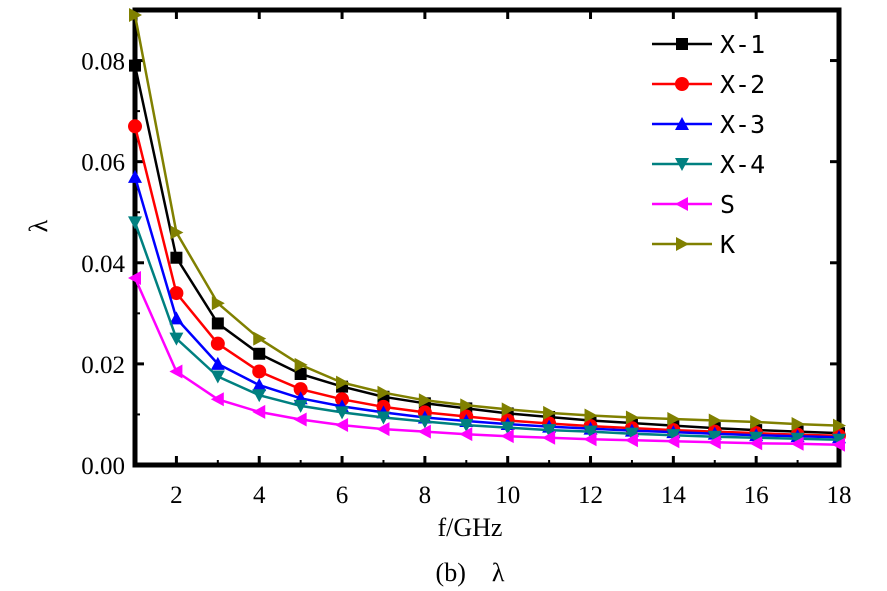 The height and width of the screenshot is (591, 887). Describe the element at coordinates (176, 495) in the screenshot. I see `x-tick-label: 2` at that location.